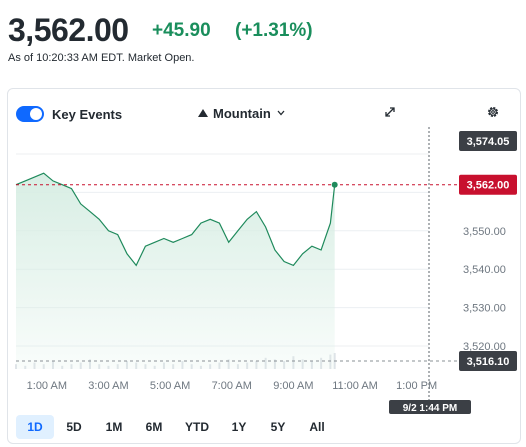 Image resolution: width=526 pixels, height=447 pixels. I want to click on high-price-tag: 3,574.05, so click(488, 142).